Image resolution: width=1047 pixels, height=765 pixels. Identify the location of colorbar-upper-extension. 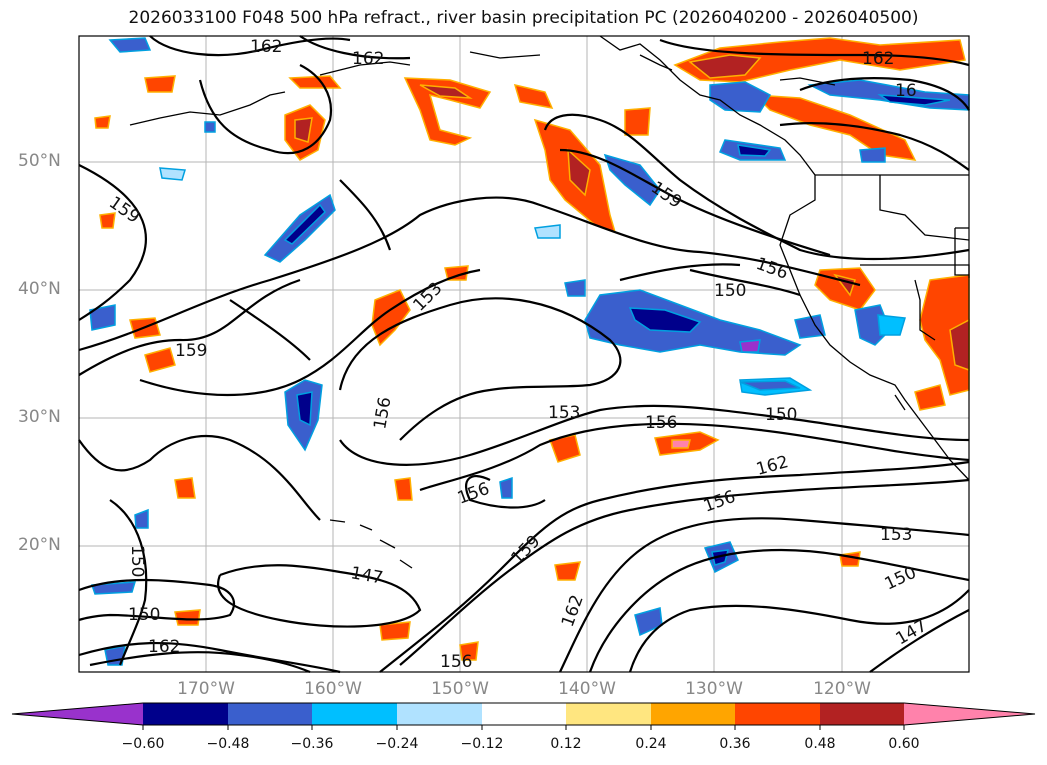
(969, 714).